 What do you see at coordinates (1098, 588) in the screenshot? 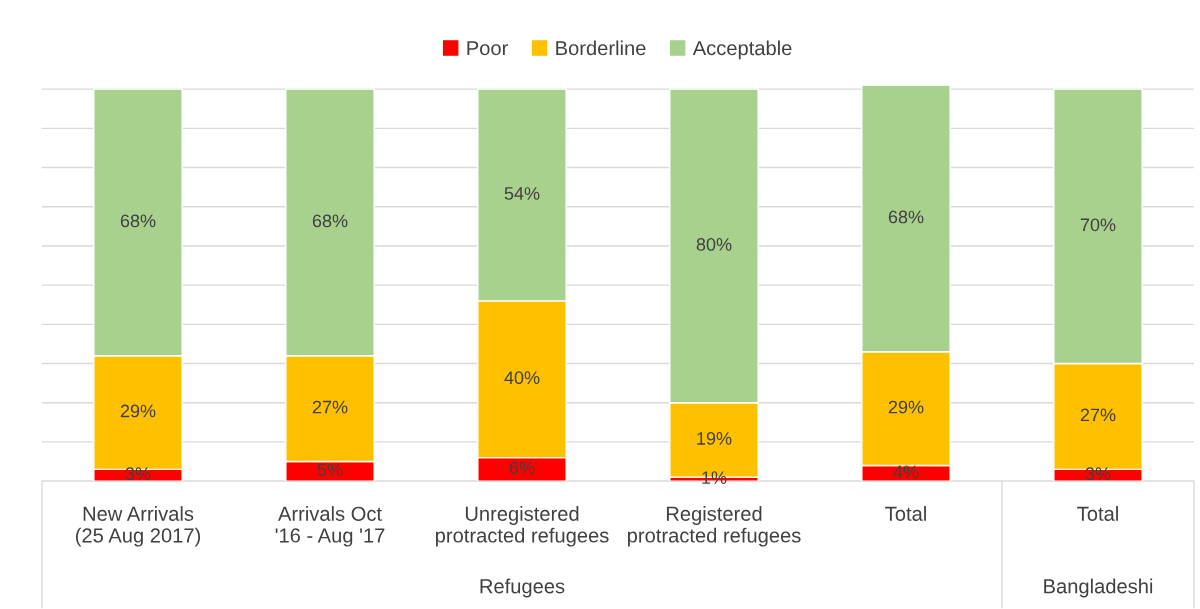
I see `text: Bangladeshi` at bounding box center [1098, 588].